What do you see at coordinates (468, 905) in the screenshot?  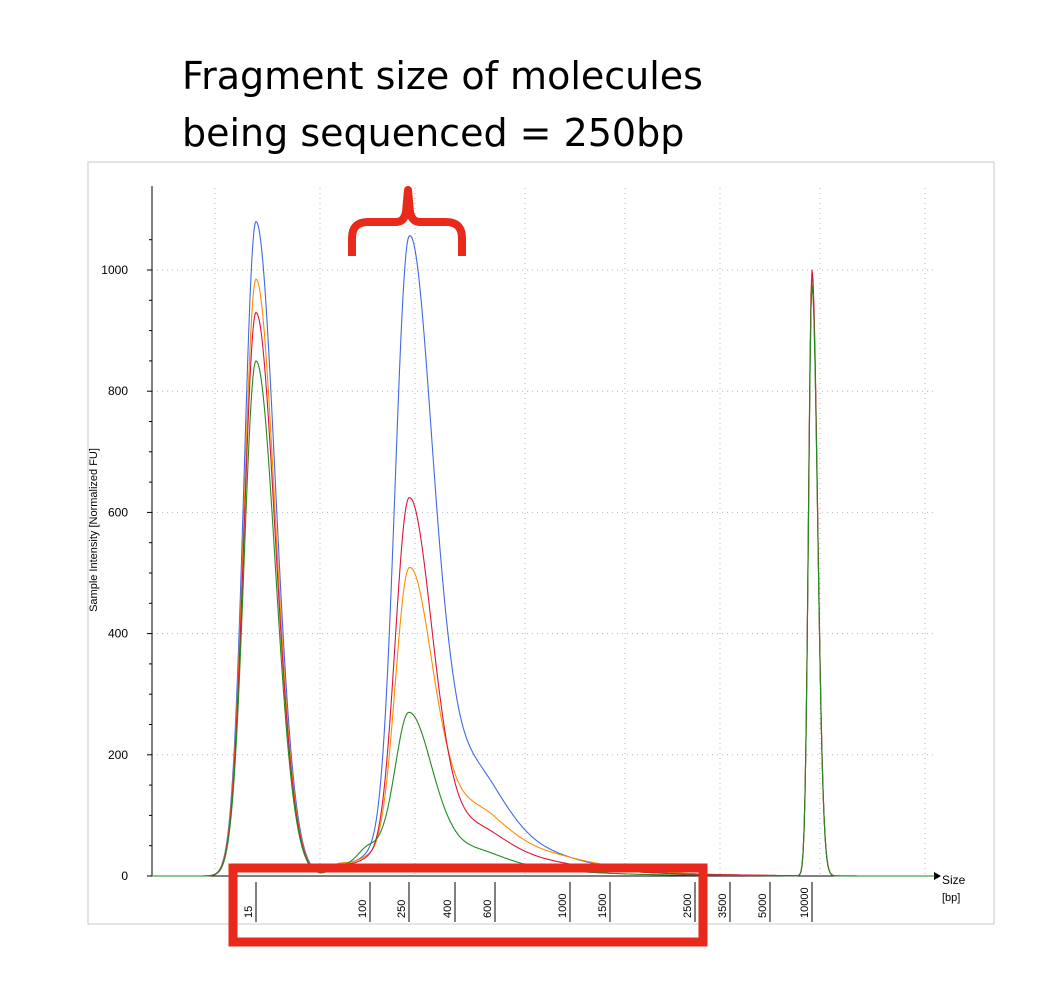 I see `highlight-box` at bounding box center [468, 905].